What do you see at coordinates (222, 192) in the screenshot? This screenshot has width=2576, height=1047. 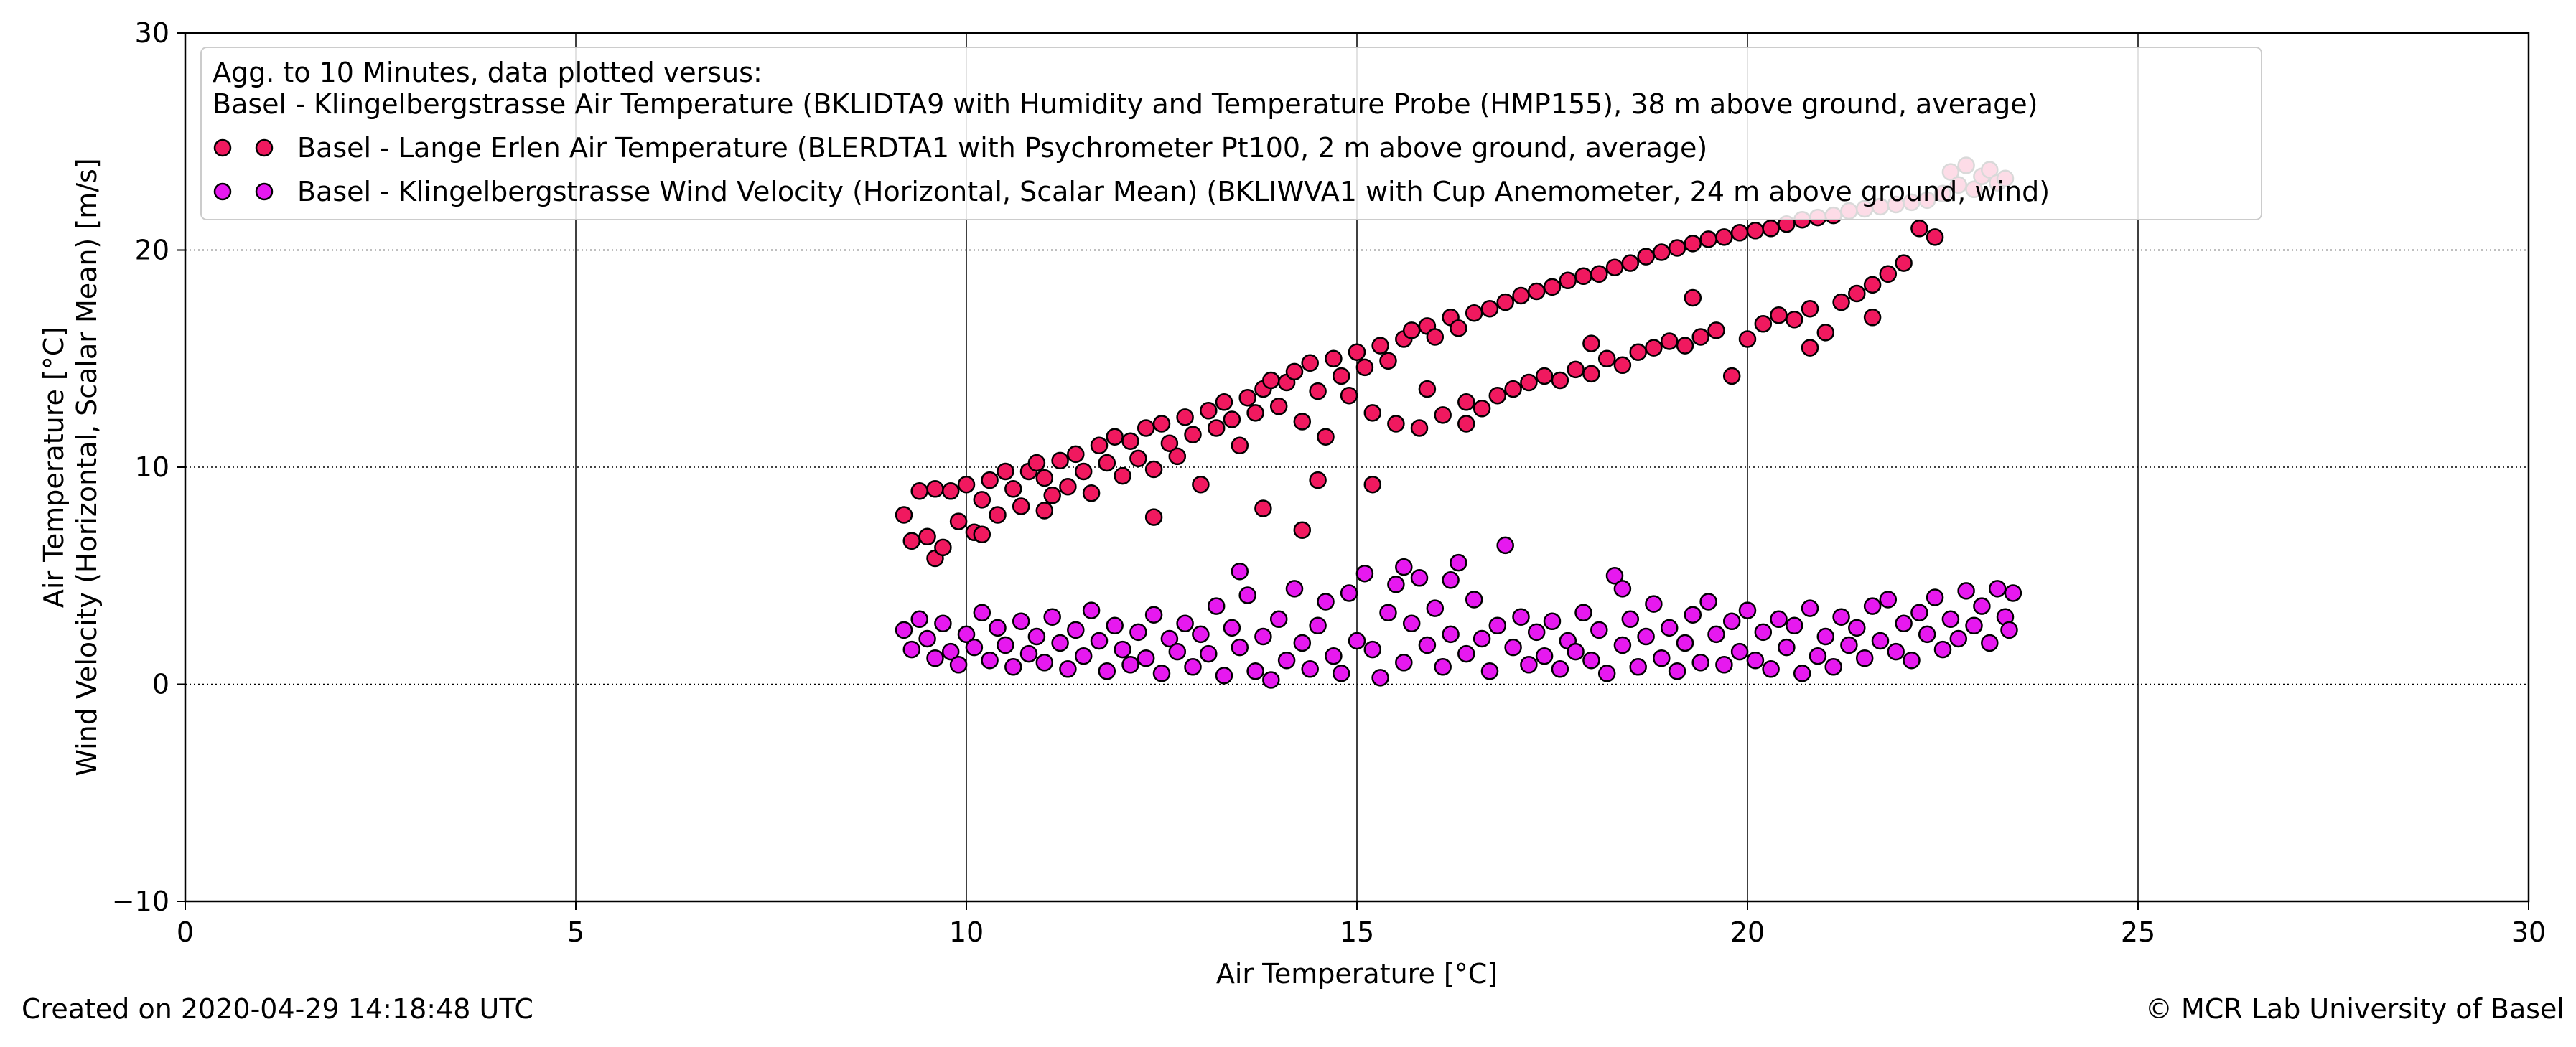 I see `legend-marker-2a` at bounding box center [222, 192].